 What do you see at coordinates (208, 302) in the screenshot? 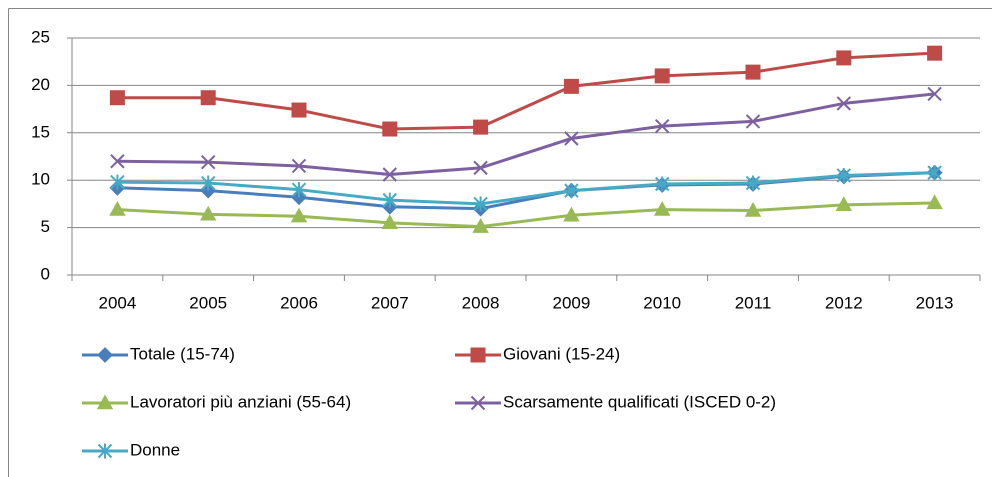
I see `x-tick-label: 2005` at bounding box center [208, 302].